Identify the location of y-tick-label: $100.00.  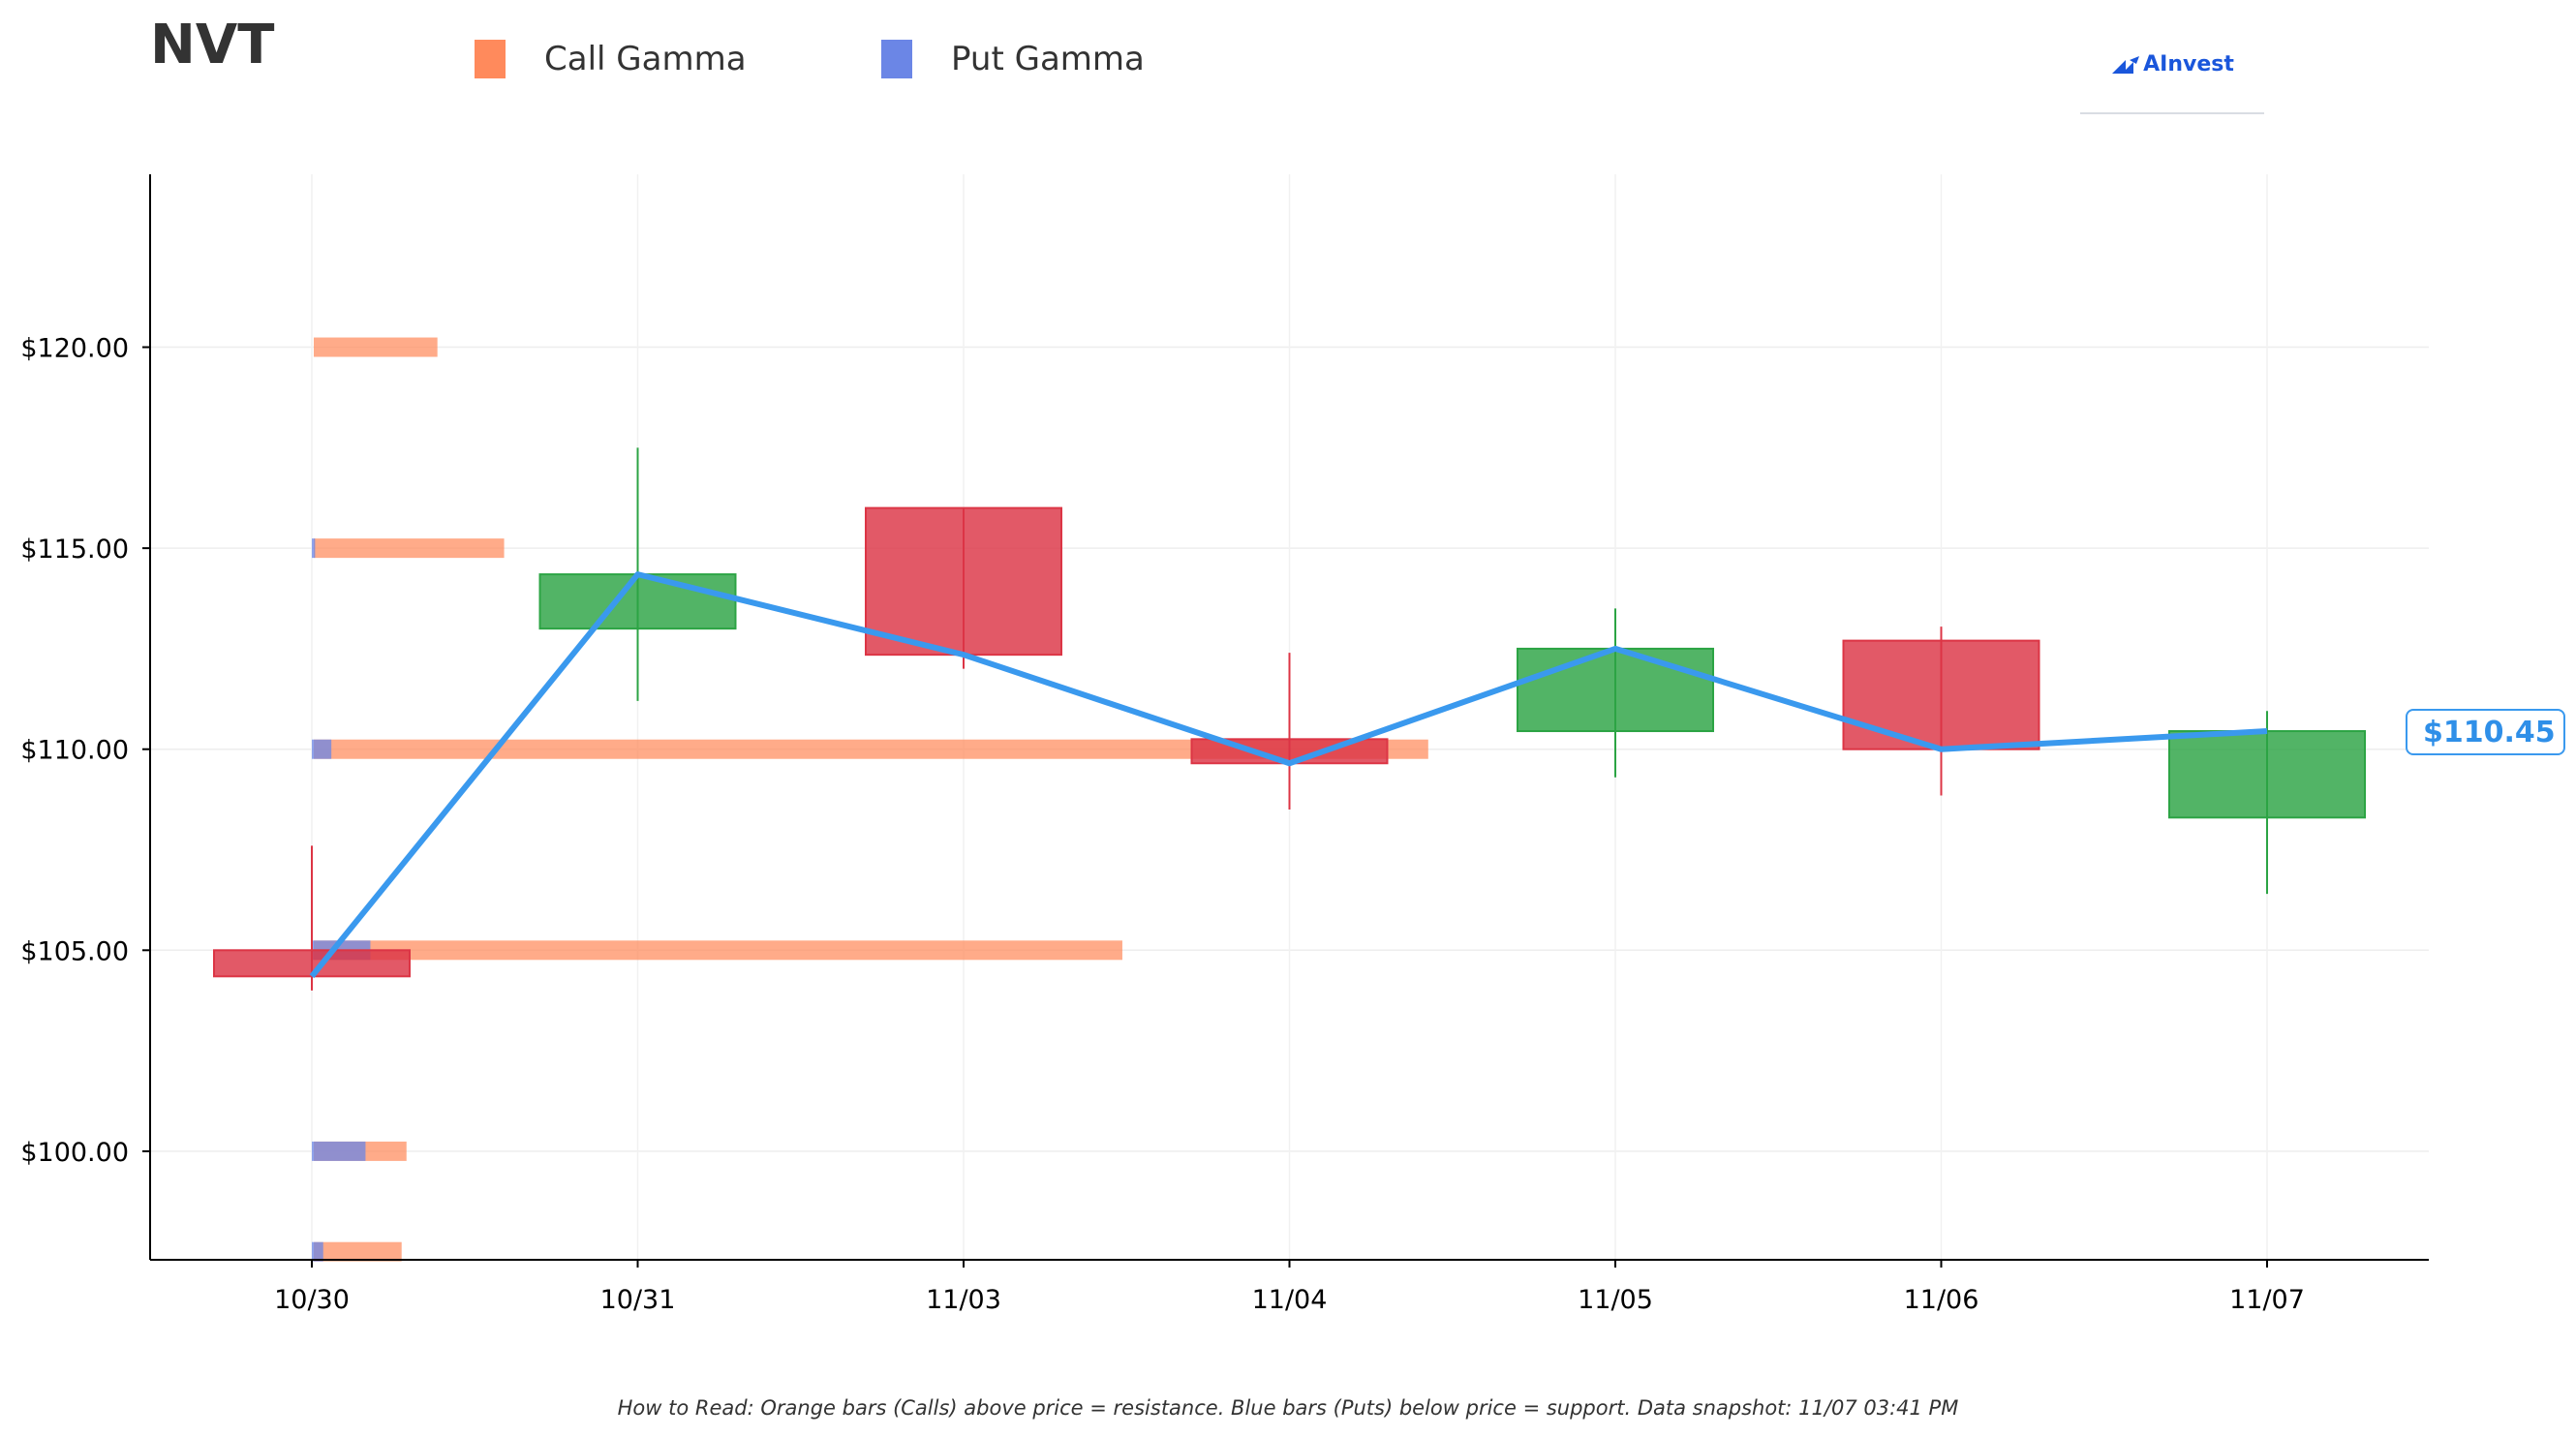
(74, 1153).